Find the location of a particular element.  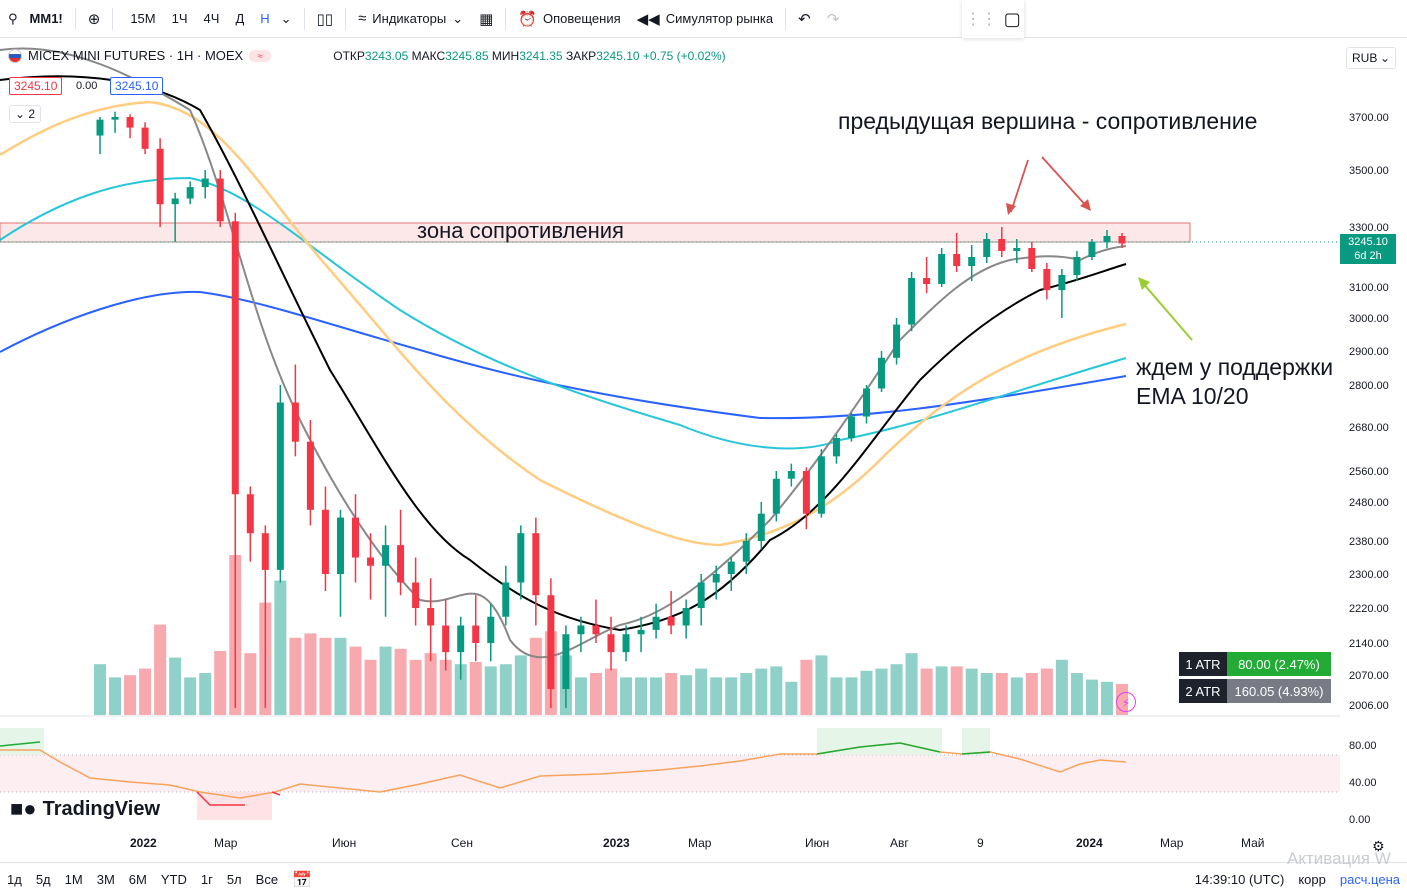

redo-button: ↷ is located at coordinates (833, 19).